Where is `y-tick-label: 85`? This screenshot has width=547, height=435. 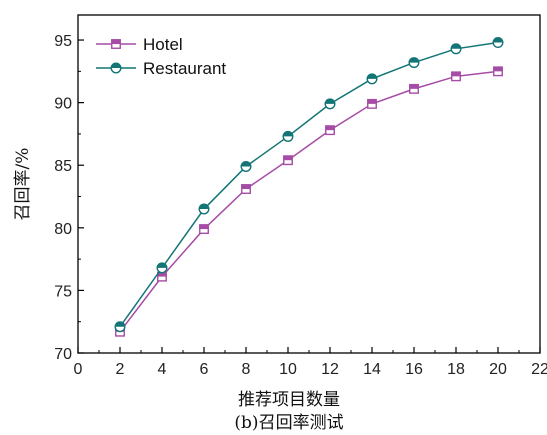 y-tick-label: 85 is located at coordinates (63, 166).